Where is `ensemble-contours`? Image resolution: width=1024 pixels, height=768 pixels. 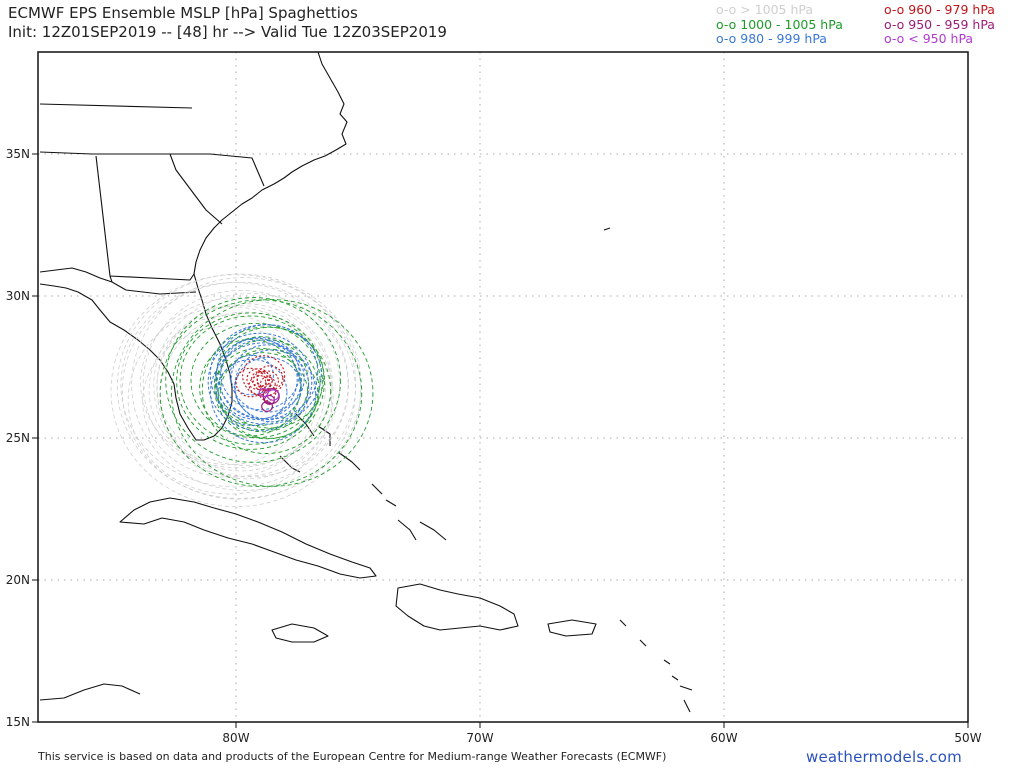 ensemble-contours is located at coordinates (242, 390).